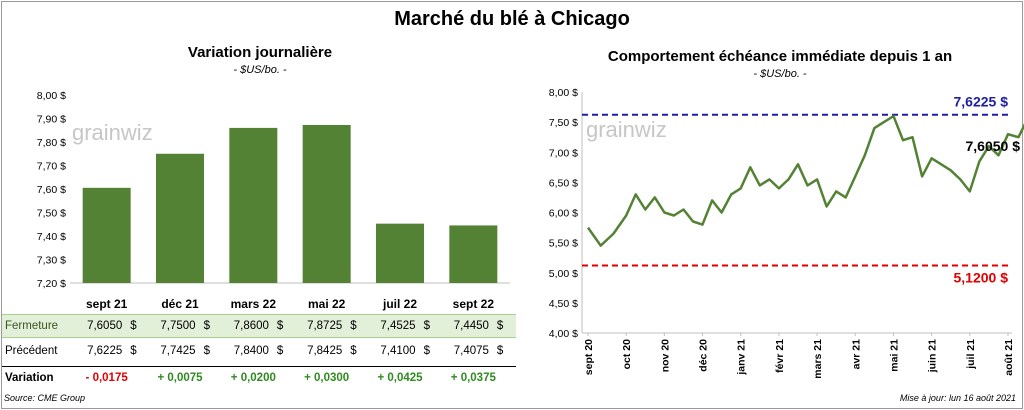  I want to click on table-cell: 7,4450 $, so click(478, 326).